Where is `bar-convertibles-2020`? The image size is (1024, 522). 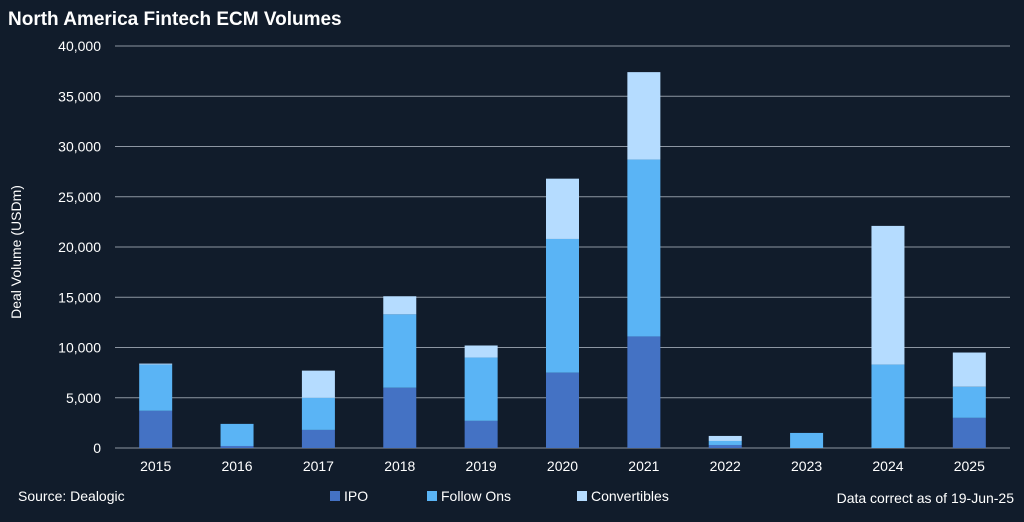
bar-convertibles-2020 is located at coordinates (562, 208).